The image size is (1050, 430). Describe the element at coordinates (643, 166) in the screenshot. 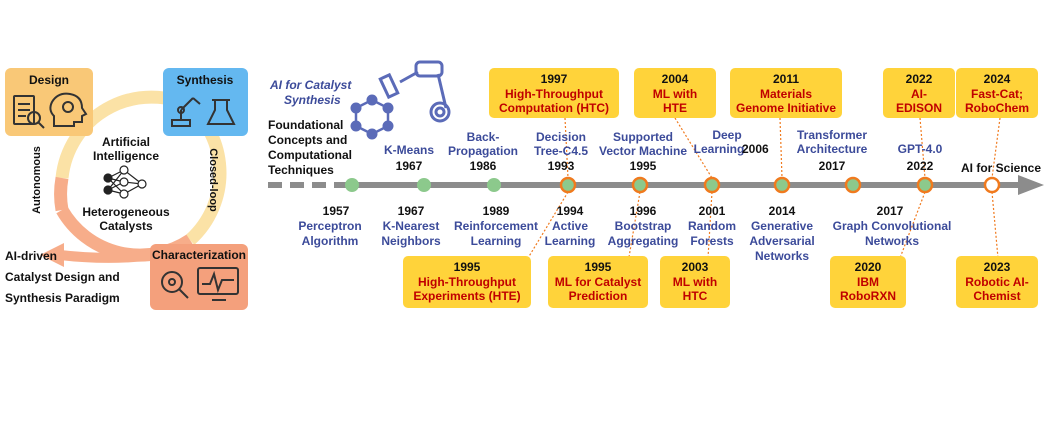

I see `algo-year: 1995` at that location.